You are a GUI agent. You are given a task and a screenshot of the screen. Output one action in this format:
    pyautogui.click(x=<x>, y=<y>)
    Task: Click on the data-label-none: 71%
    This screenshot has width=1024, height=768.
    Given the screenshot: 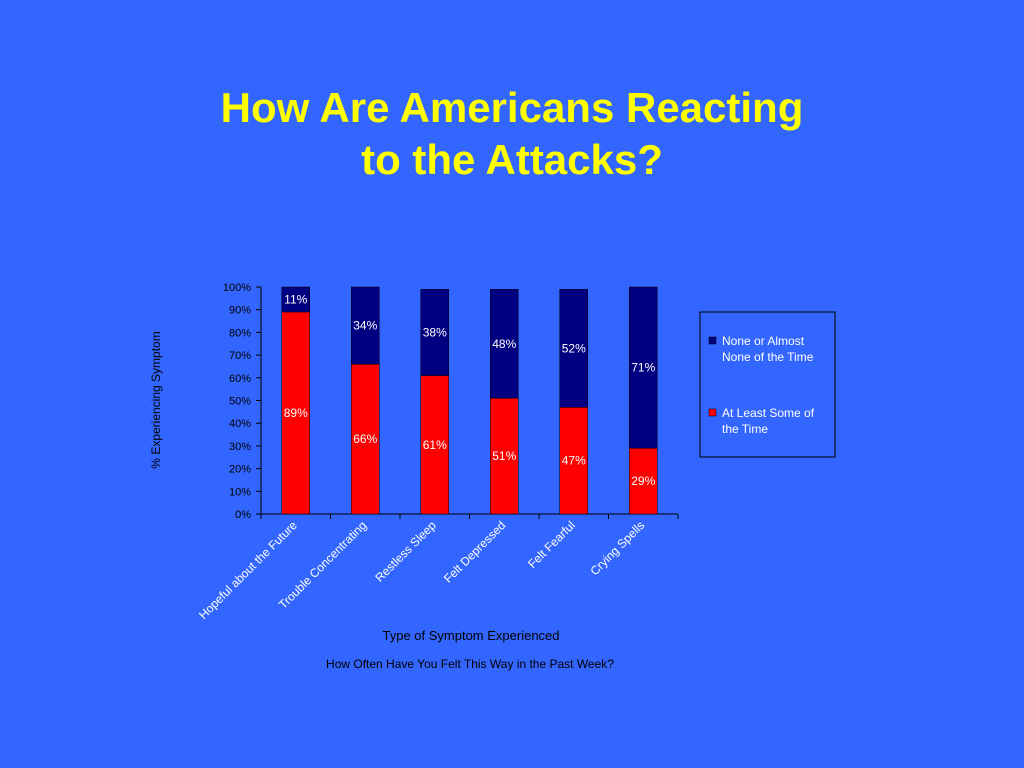 What is the action you would take?
    pyautogui.click(x=643, y=368)
    